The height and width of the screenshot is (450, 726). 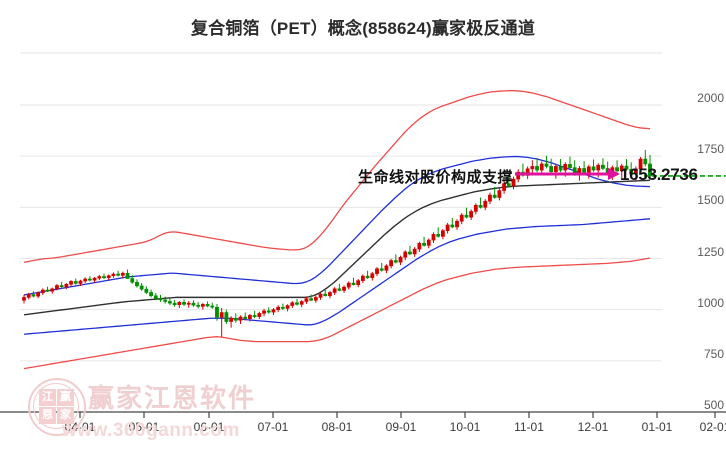 What do you see at coordinates (710, 149) in the screenshot?
I see `y-axis-tick-1750: 1750` at bounding box center [710, 149].